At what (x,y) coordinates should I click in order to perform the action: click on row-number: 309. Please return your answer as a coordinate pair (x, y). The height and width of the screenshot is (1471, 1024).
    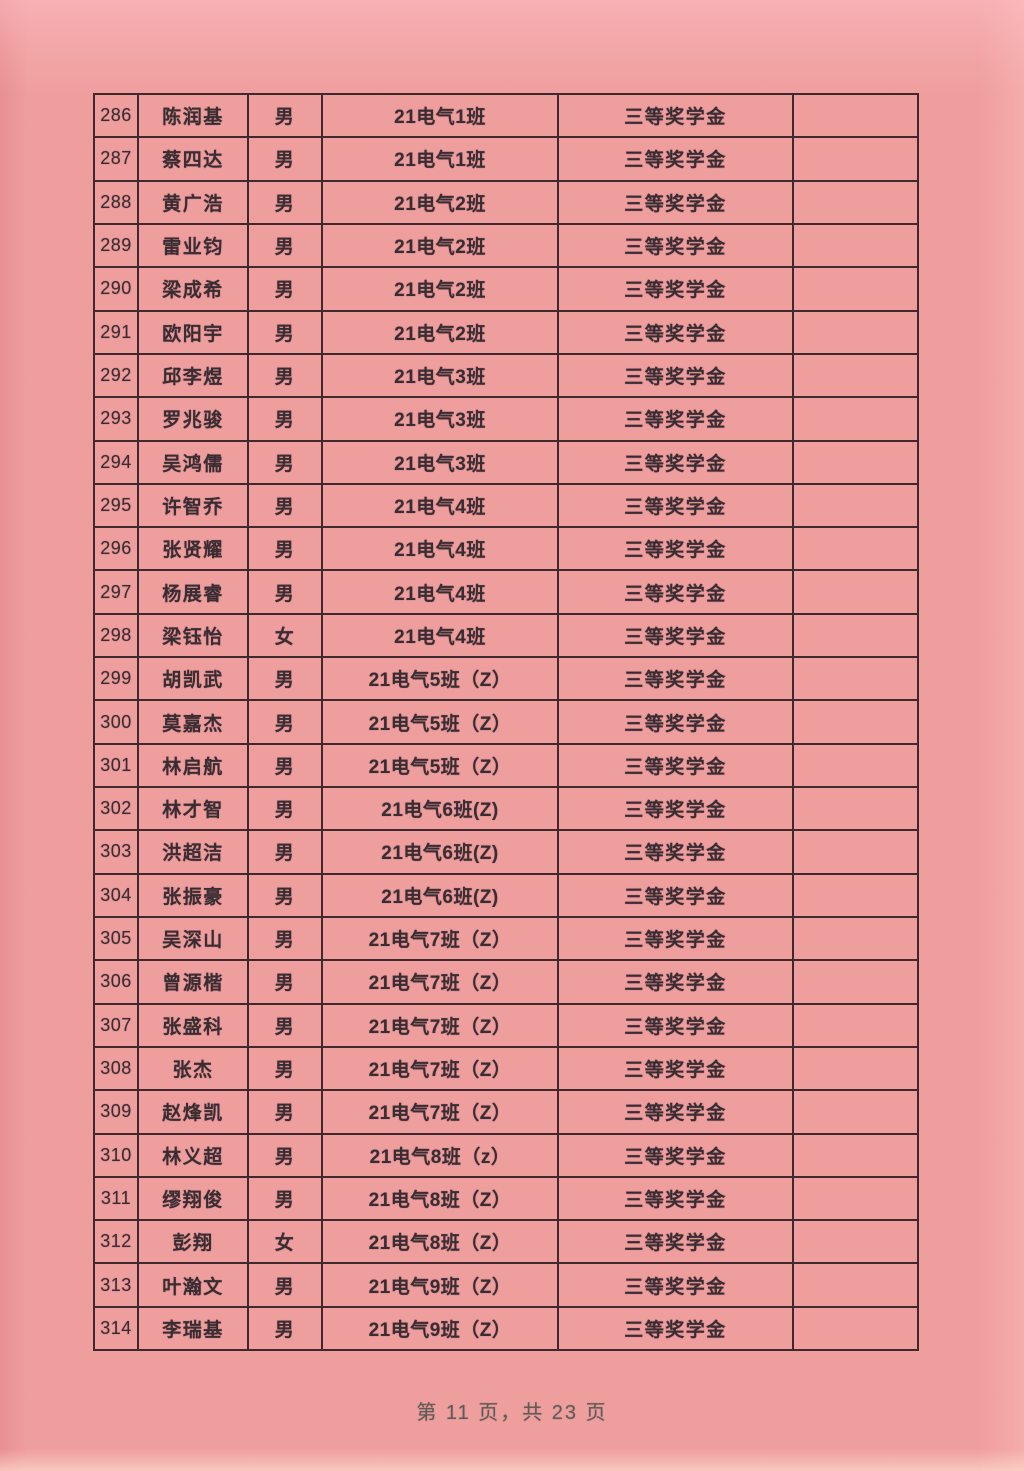
    Looking at the image, I should click on (117, 1112).